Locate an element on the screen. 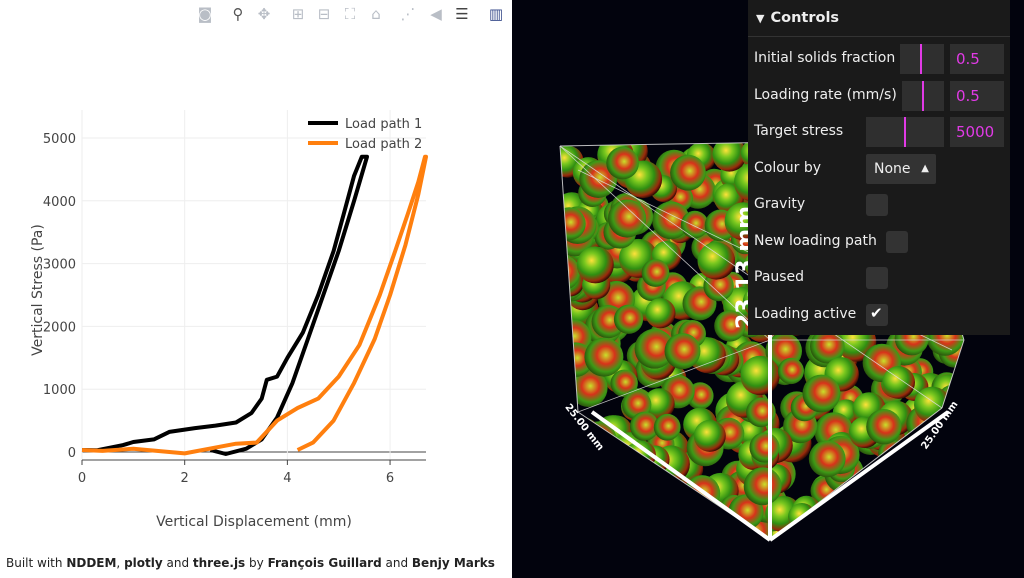 This screenshot has width=1024, height=578. loading-rate-label: Loading rate (mm/s) is located at coordinates (825, 95).